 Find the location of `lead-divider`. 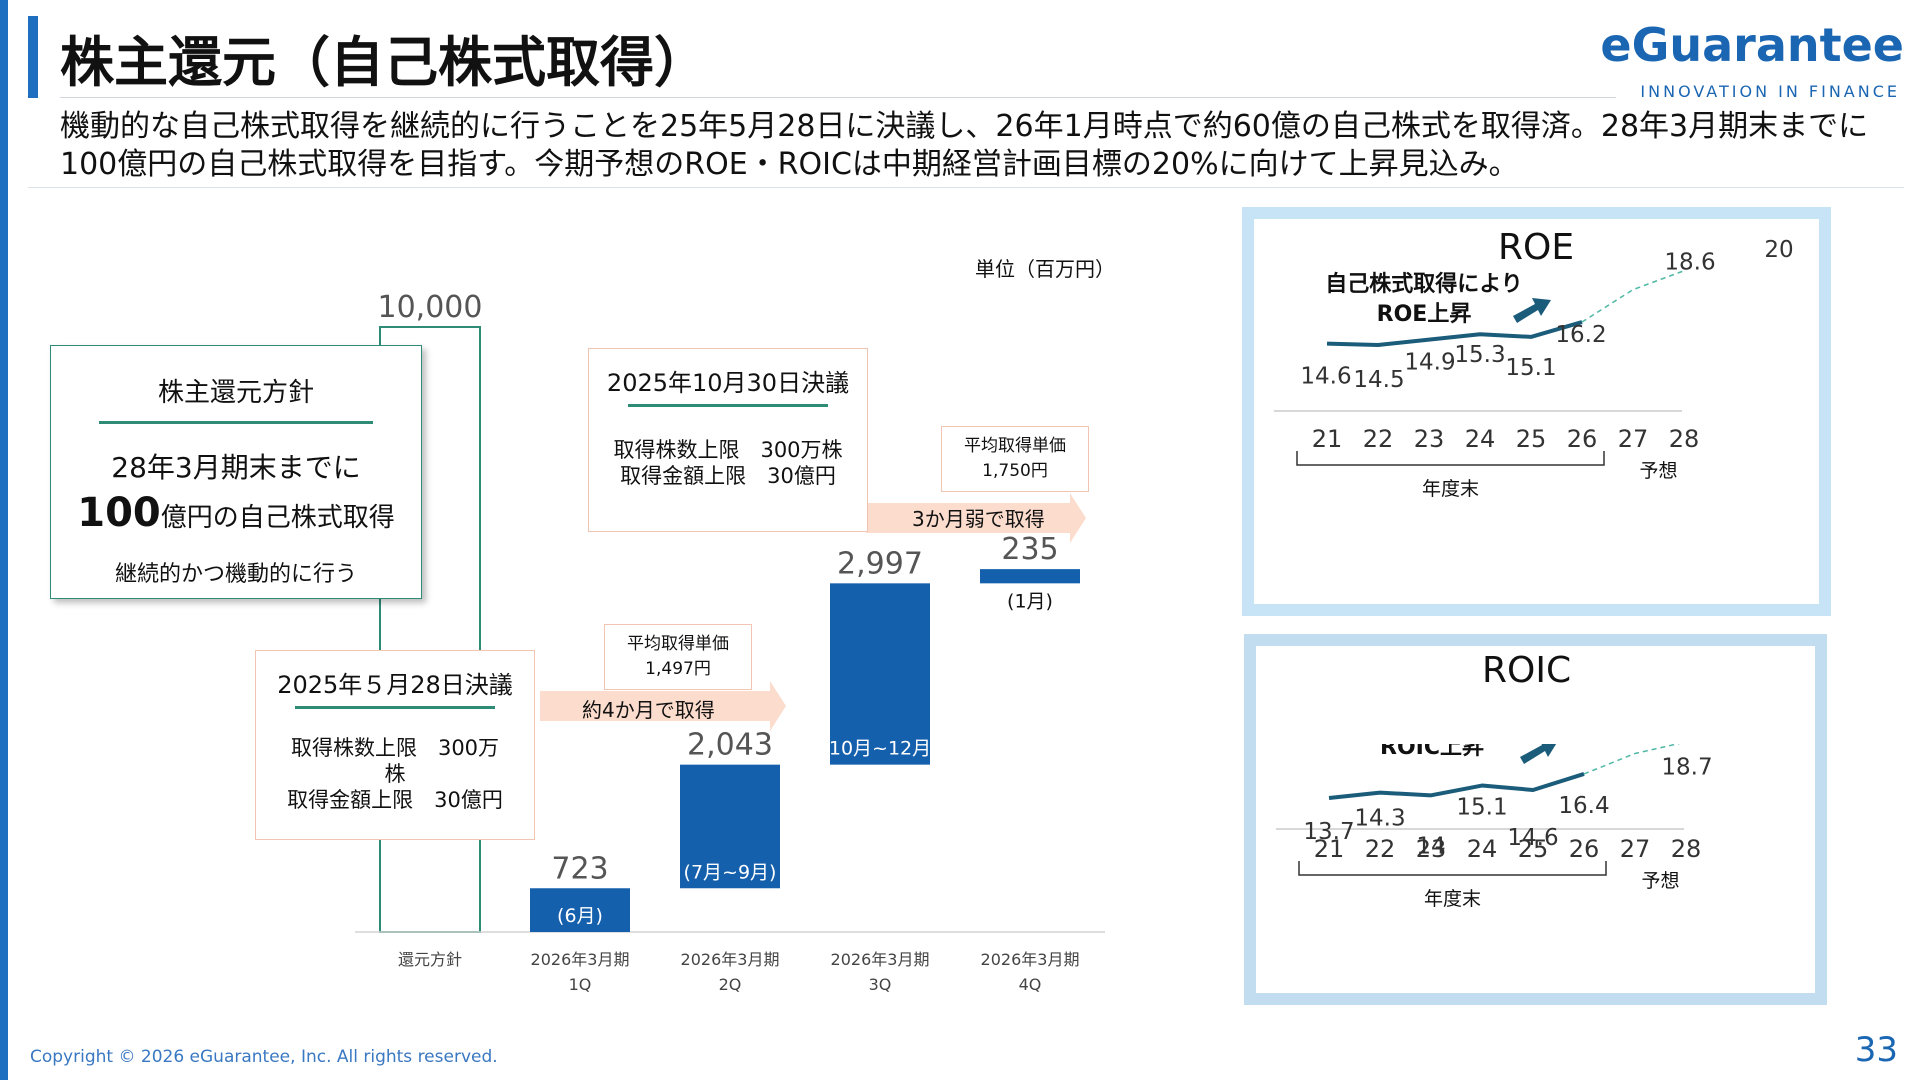

lead-divider is located at coordinates (966, 187).